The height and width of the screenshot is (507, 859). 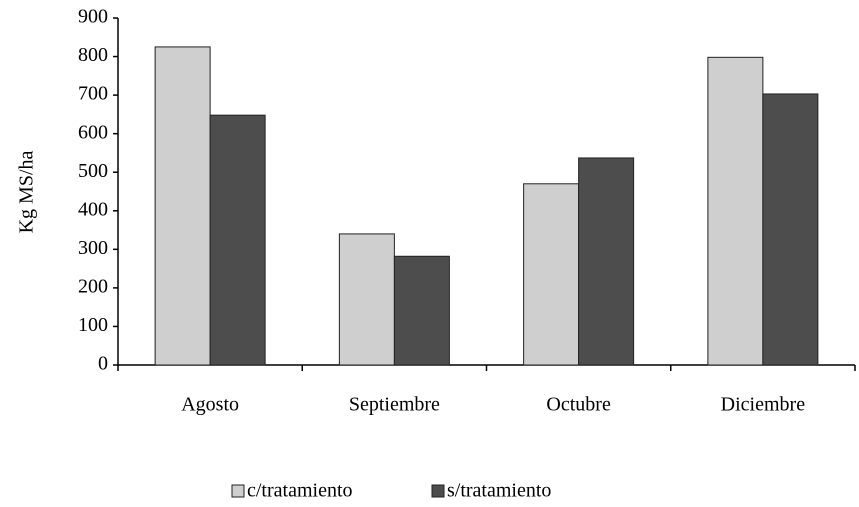 What do you see at coordinates (103, 364) in the screenshot?
I see `y-tick-label: 0` at bounding box center [103, 364].